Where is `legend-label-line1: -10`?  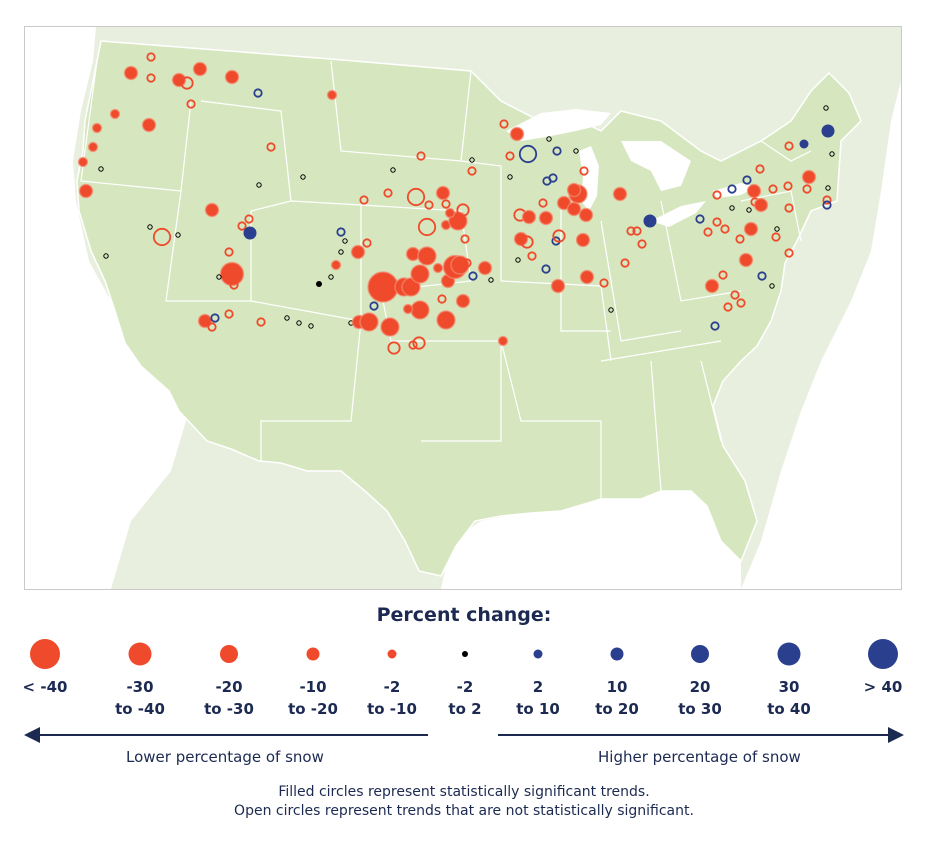 legend-label-line1: -10 is located at coordinates (313, 687).